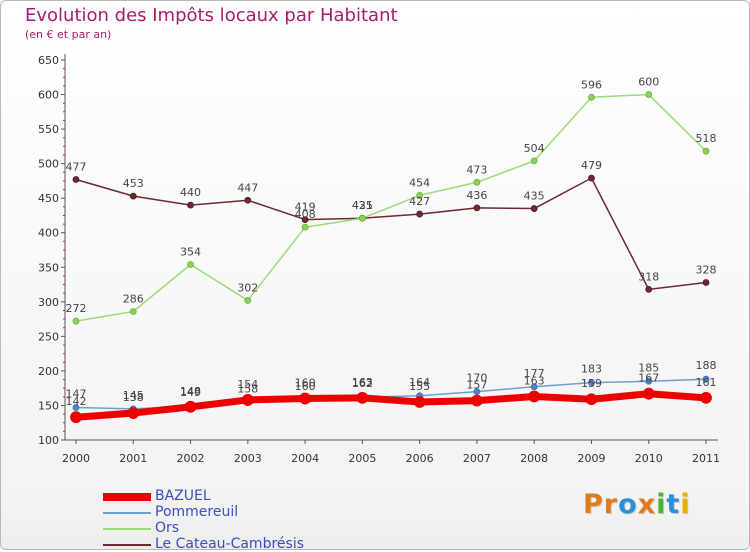 This screenshot has width=750, height=552. What do you see at coordinates (476, 385) in the screenshot?
I see `data-label-bazuel: 157` at bounding box center [476, 385].